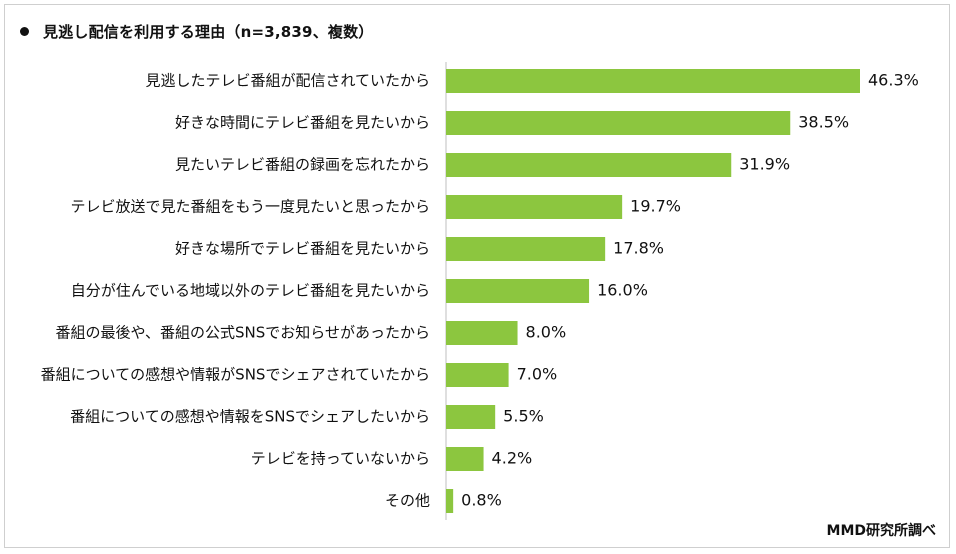  Describe the element at coordinates (881, 531) in the screenshot. I see `source-credit: MMD研究所調べ` at that location.